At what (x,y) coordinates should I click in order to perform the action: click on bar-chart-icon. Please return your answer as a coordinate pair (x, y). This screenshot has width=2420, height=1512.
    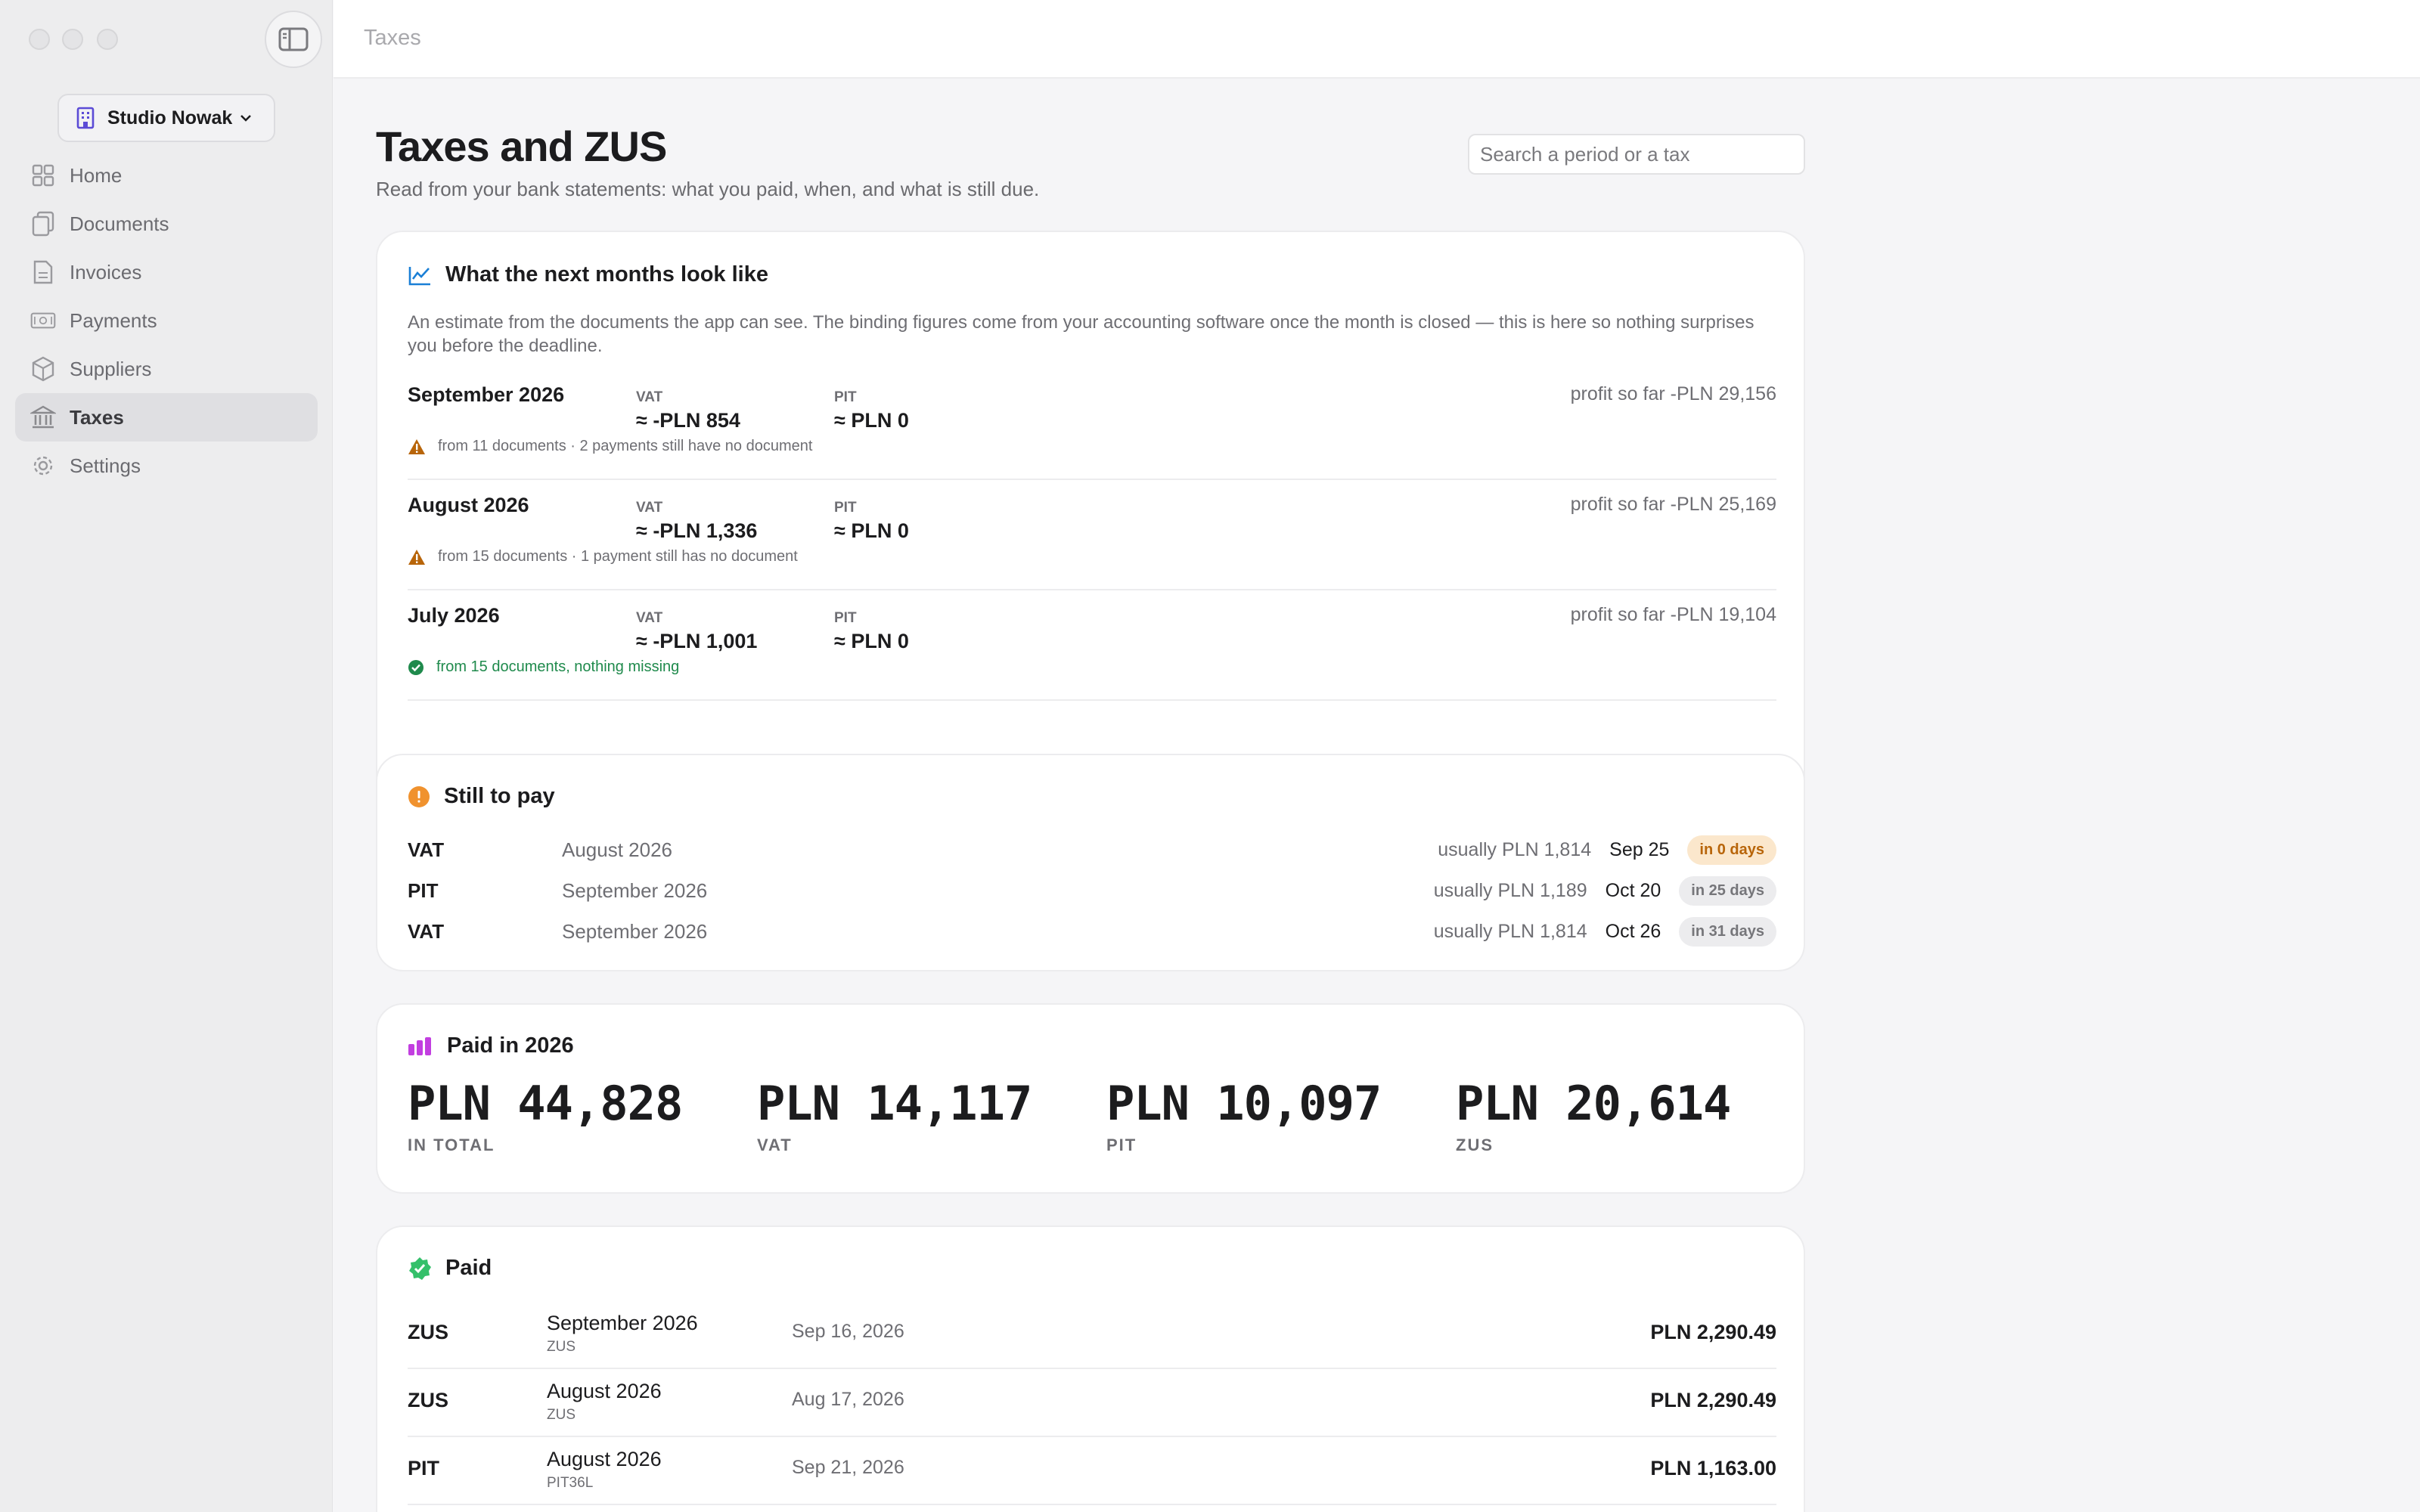
    Looking at the image, I should click on (419, 1045).